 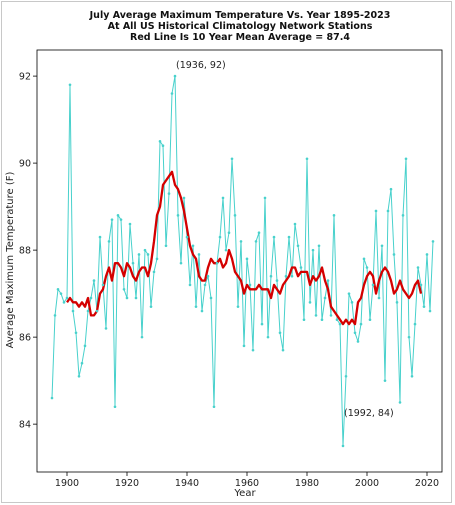 What do you see at coordinates (187, 483) in the screenshot?
I see `x-tick-label: 1940` at bounding box center [187, 483].